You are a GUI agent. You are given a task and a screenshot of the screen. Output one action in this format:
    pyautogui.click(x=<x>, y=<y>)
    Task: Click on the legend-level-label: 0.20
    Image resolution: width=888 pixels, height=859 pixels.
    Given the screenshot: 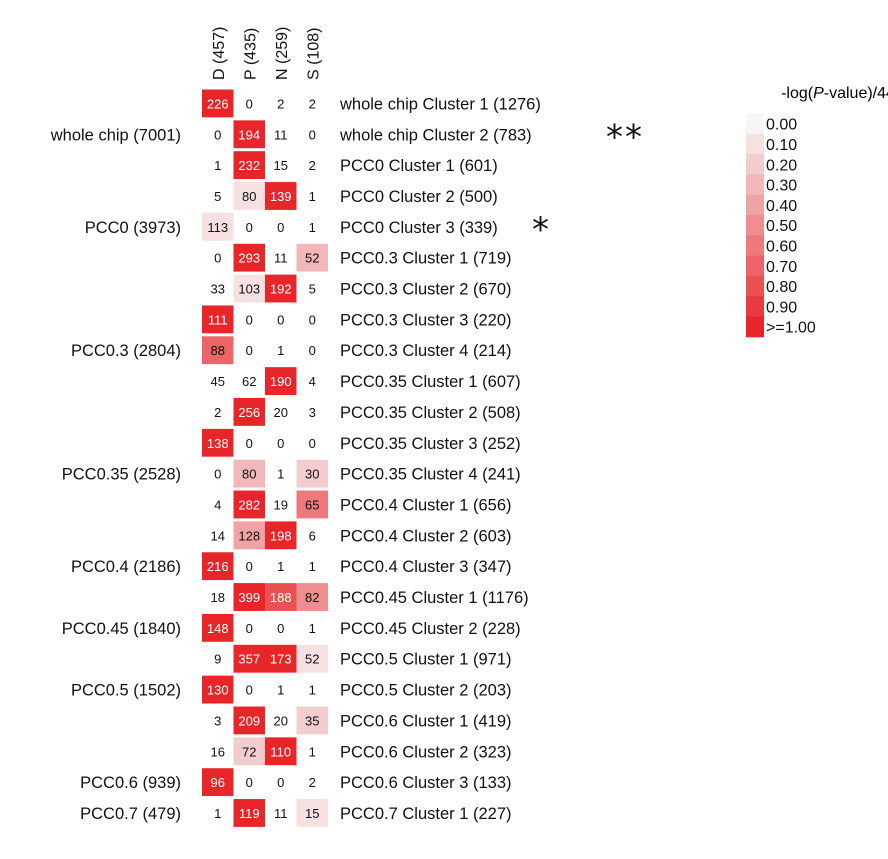 What is the action you would take?
    pyautogui.click(x=781, y=165)
    